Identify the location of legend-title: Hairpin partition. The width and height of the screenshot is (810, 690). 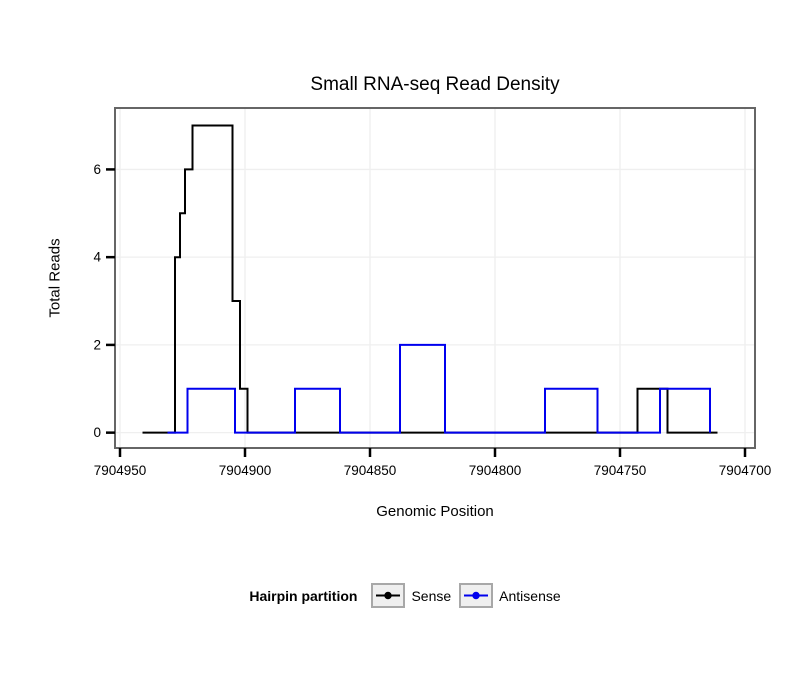
(303, 595).